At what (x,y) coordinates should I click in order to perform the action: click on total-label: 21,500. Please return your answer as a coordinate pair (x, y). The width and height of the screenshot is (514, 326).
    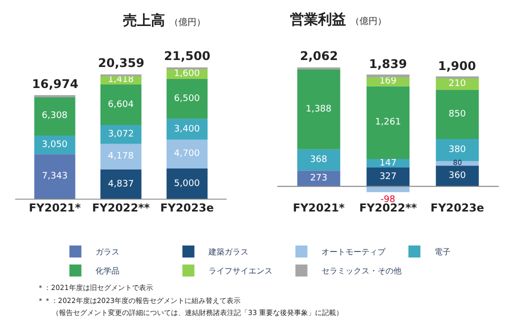
    Looking at the image, I should click on (187, 56).